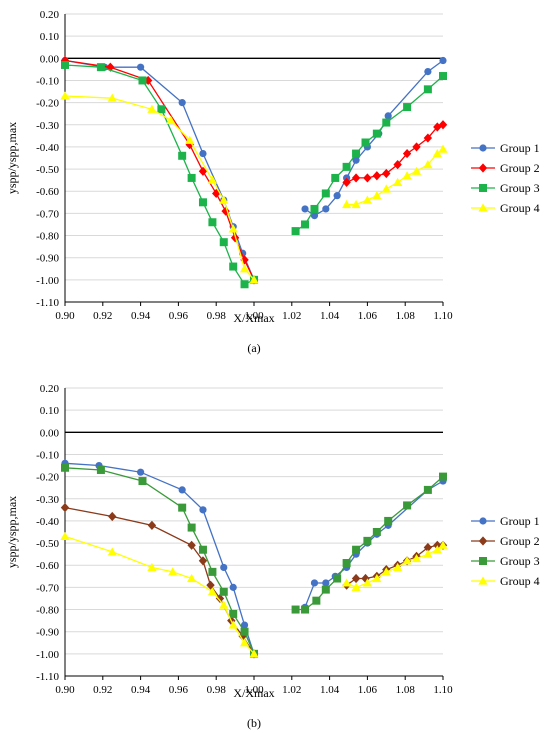  What do you see at coordinates (520, 148) in the screenshot?
I see `legend-label: Group 1` at bounding box center [520, 148].